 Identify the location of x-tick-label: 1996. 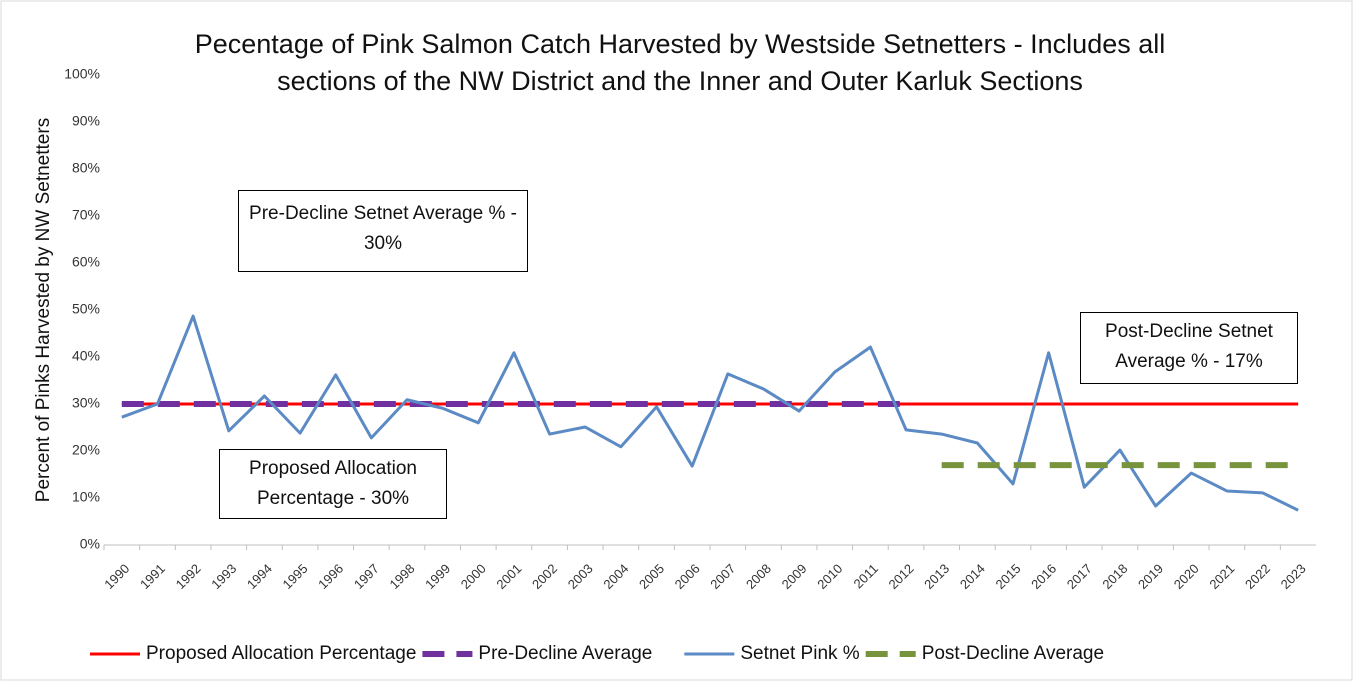
(330, 576).